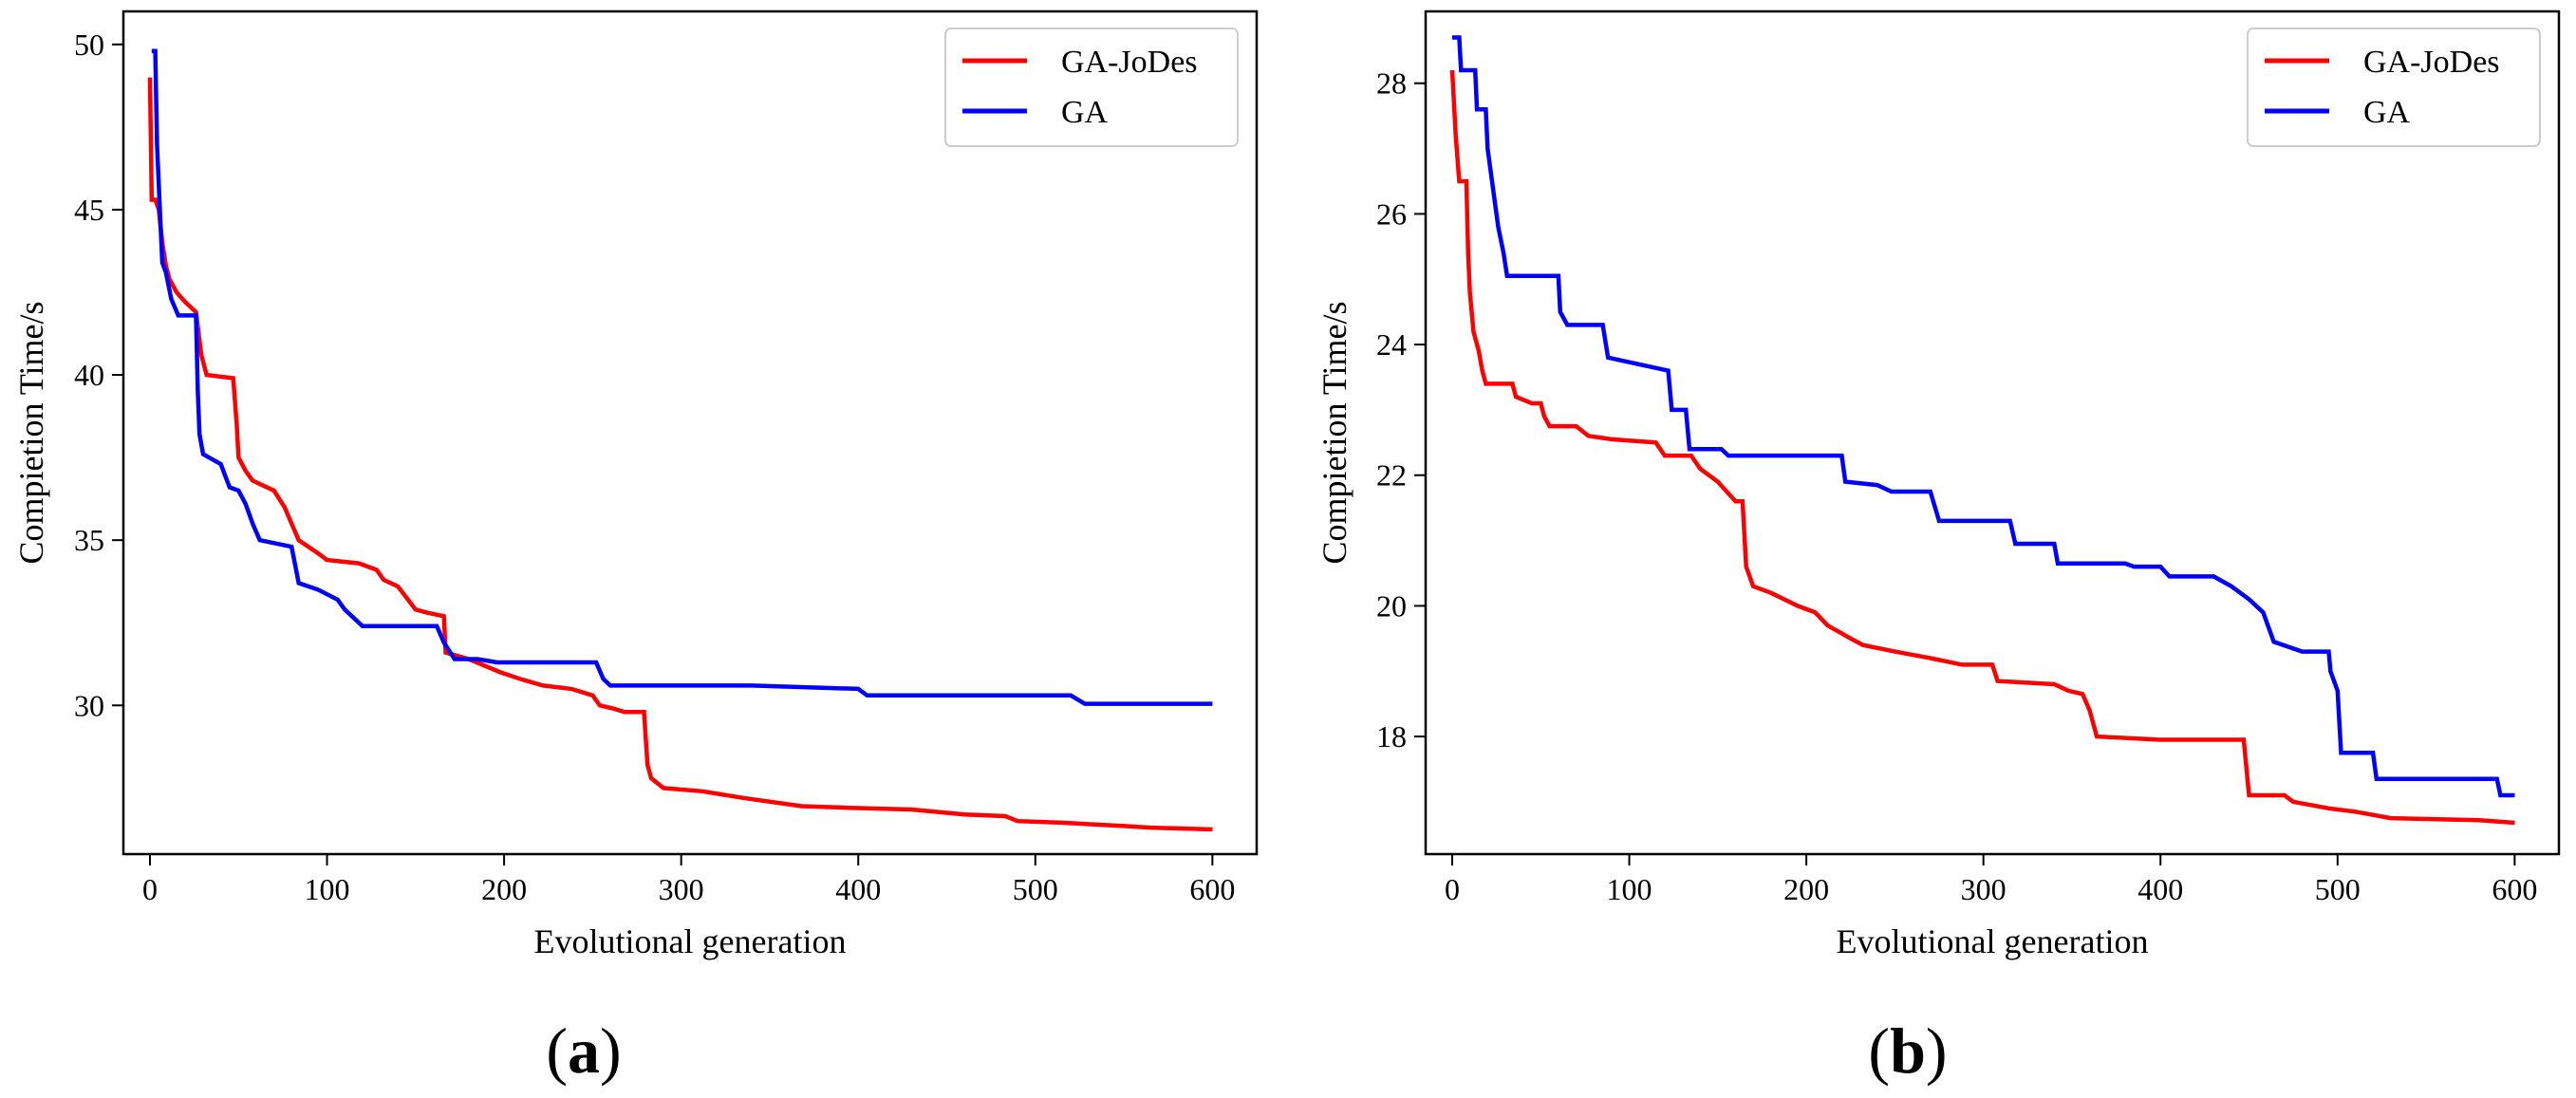  I want to click on chart-b-legend: GA-JoDes GA, so click(2394, 88).